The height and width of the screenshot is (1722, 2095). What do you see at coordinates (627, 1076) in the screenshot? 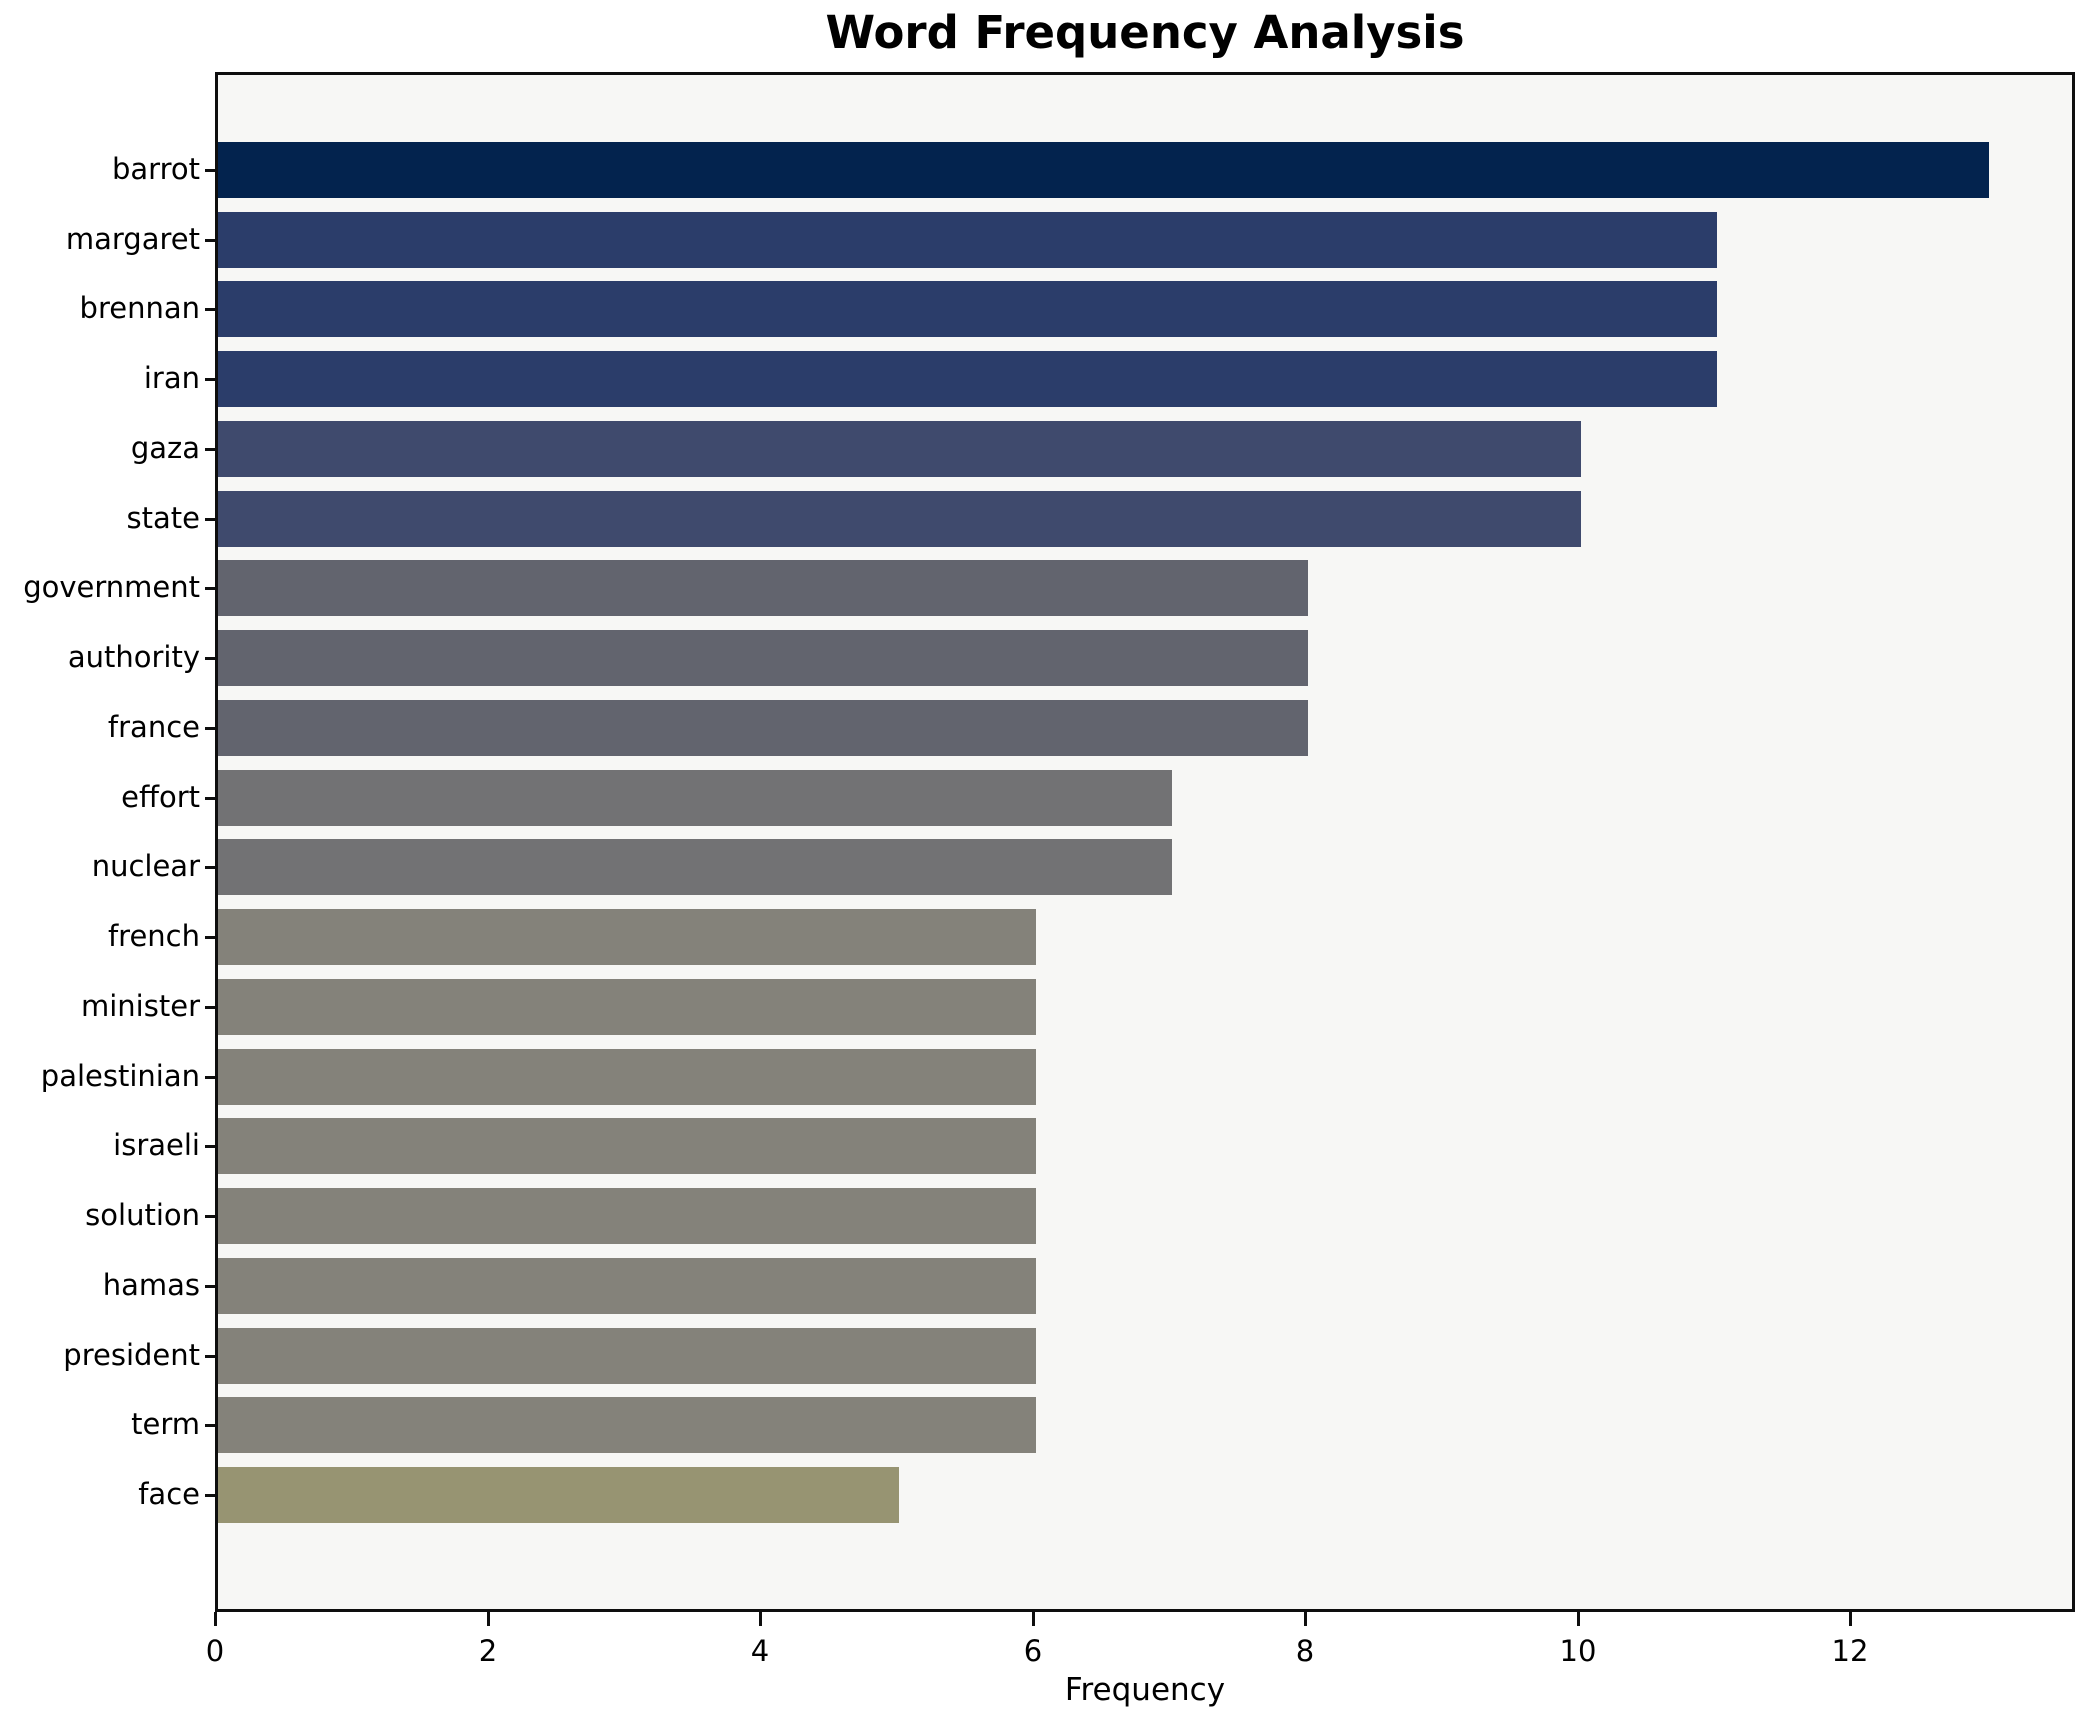
I see `bar-palestinian` at bounding box center [627, 1076].